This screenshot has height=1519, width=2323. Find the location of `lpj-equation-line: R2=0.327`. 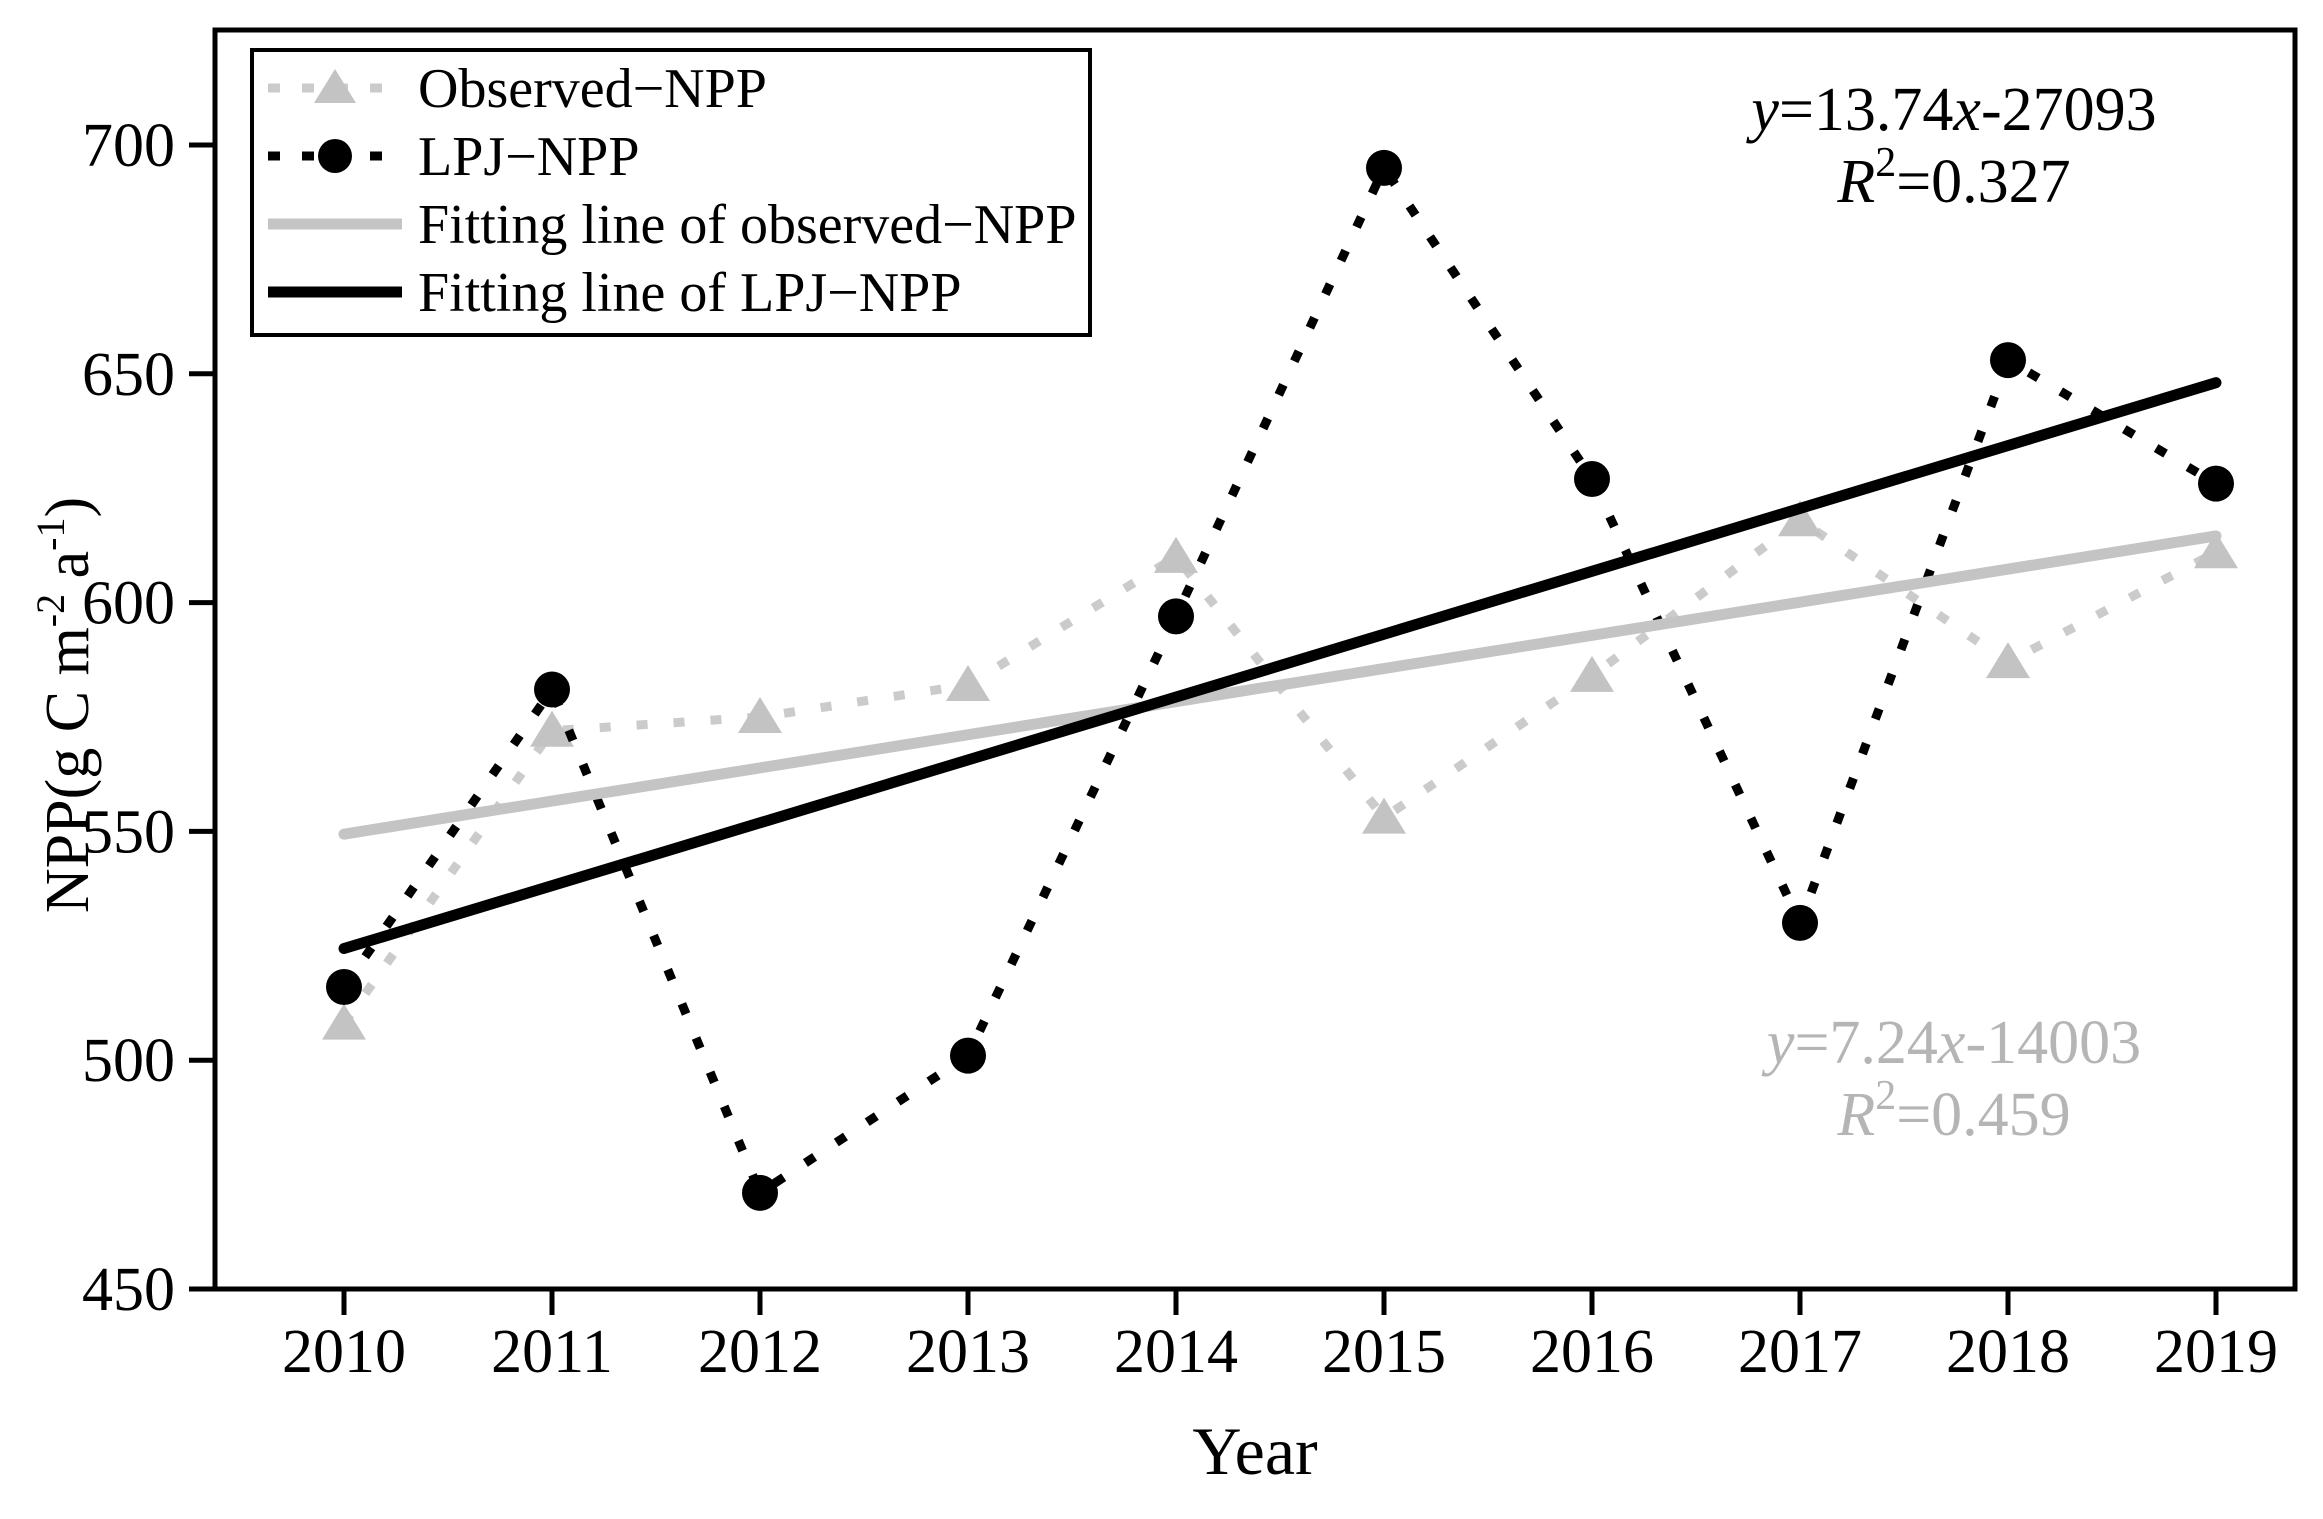

lpj-equation-line: R2=0.327 is located at coordinates (1953, 178).